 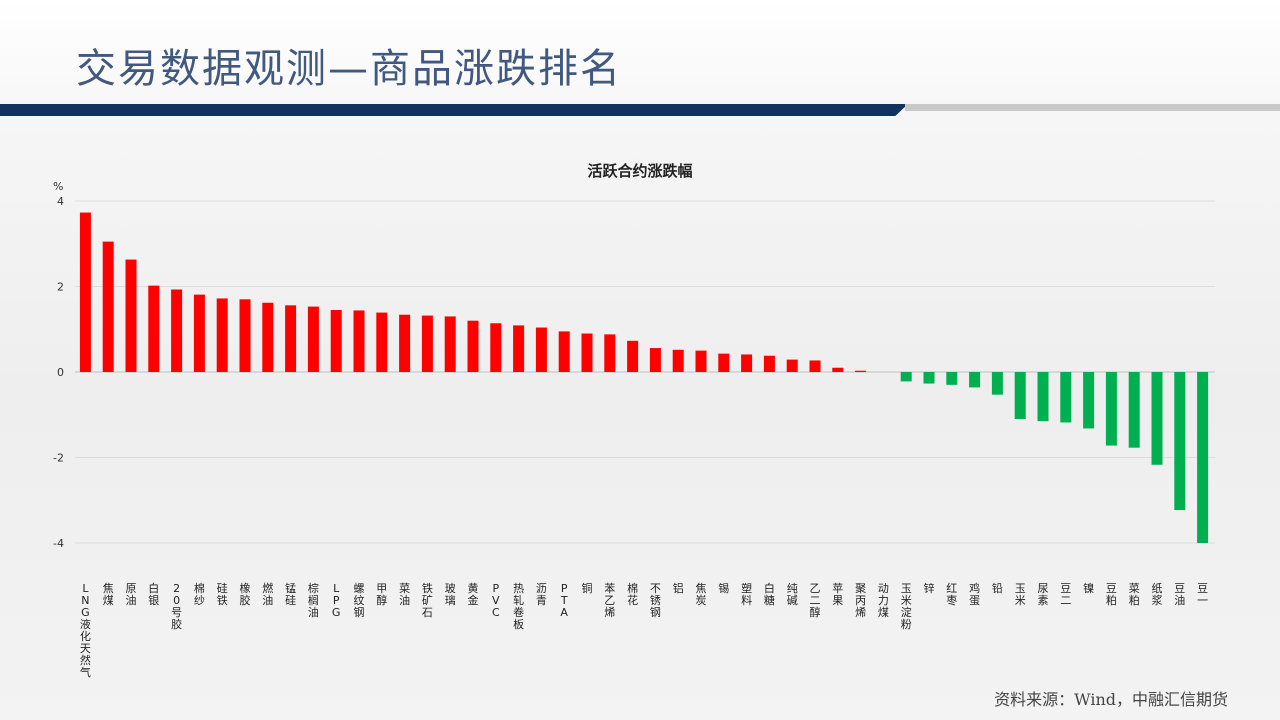 I want to click on x-tick-label: L N G 液化天然气, so click(x=85, y=630).